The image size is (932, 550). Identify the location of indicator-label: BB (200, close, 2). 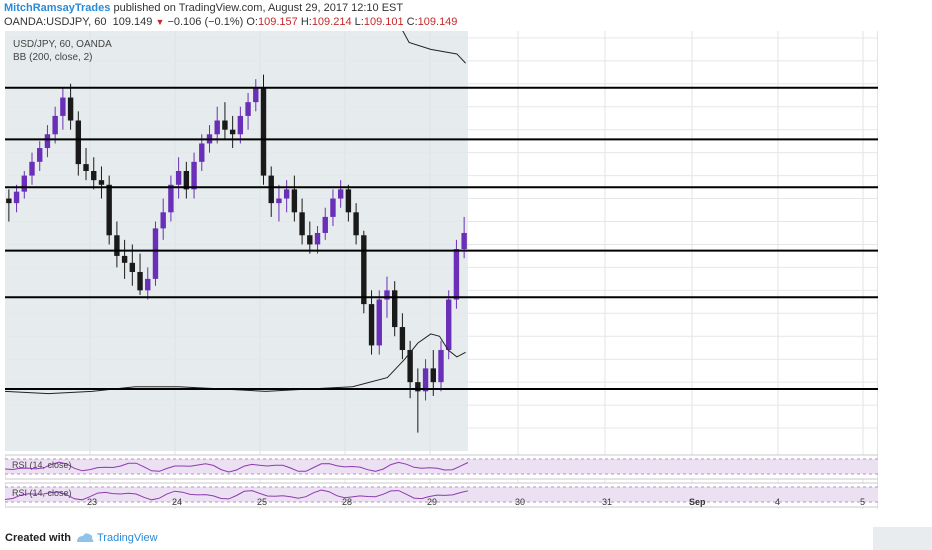
(52, 57).